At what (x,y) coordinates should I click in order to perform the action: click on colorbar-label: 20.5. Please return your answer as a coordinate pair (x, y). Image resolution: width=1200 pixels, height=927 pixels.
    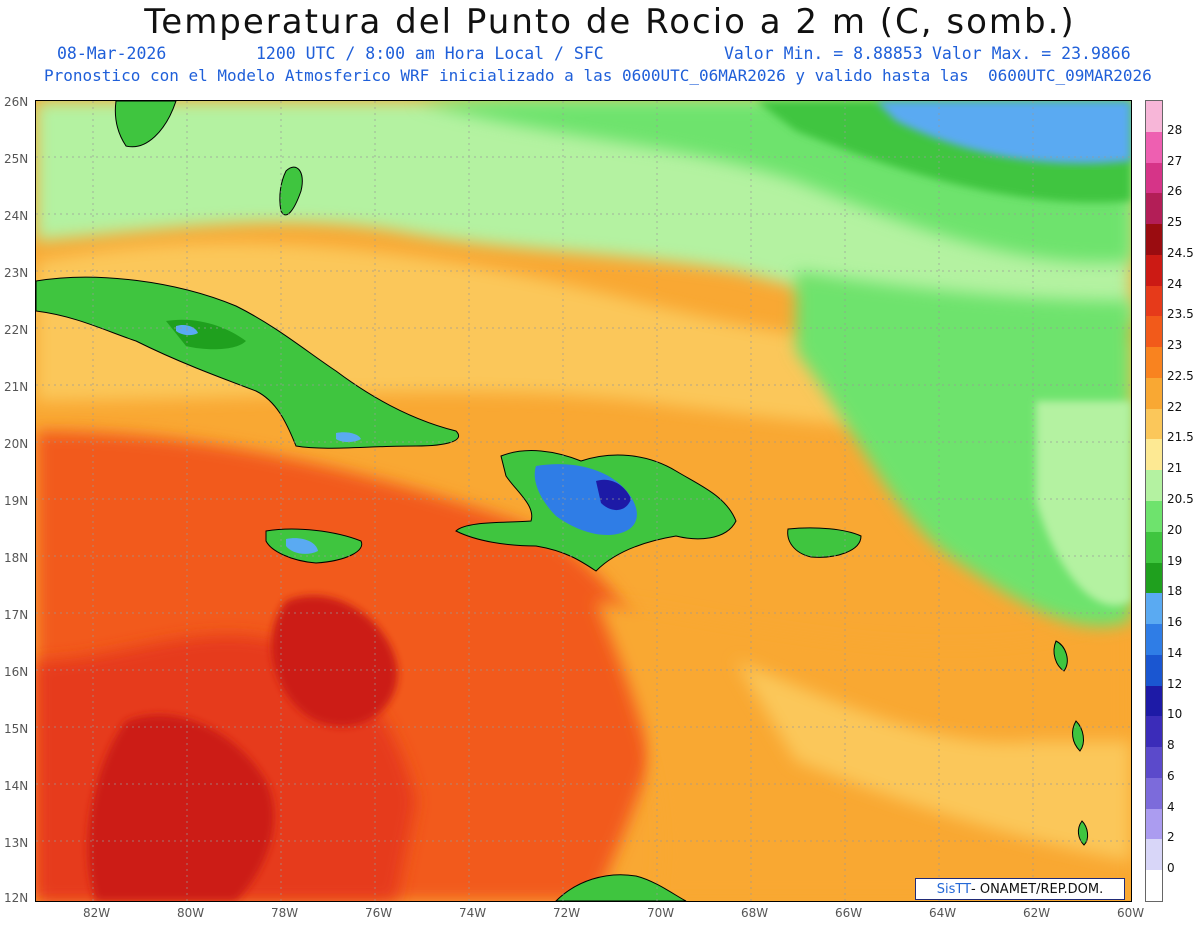
    Looking at the image, I should click on (1180, 499).